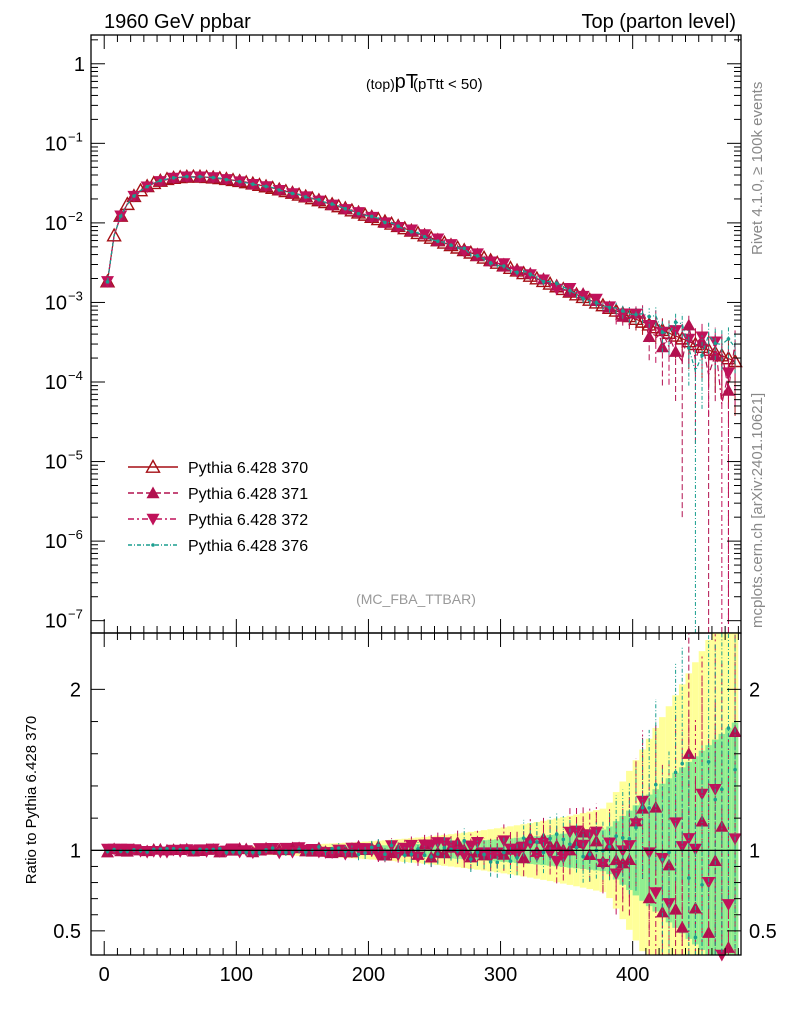 The image size is (786, 1024). Describe the element at coordinates (715, 847) in the screenshot. I see `band-green` at that location.